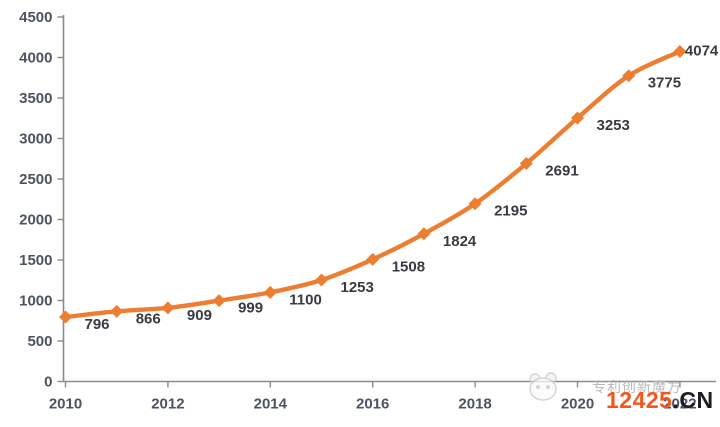 The image size is (720, 427). What do you see at coordinates (460, 241) in the screenshot?
I see `data-point-label: 1824` at bounding box center [460, 241].